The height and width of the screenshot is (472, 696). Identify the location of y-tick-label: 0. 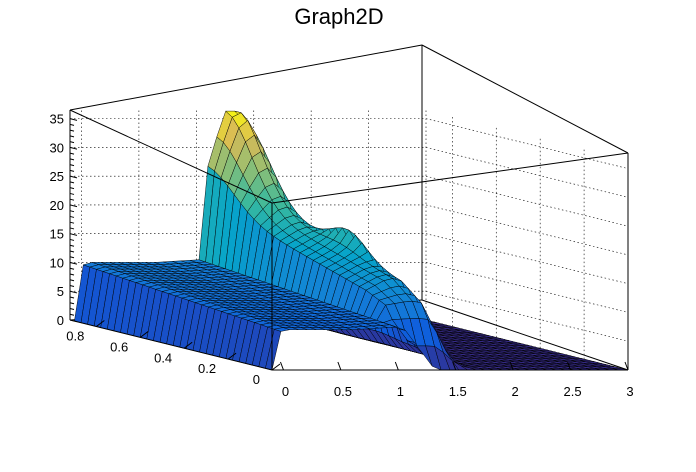
(256, 379).